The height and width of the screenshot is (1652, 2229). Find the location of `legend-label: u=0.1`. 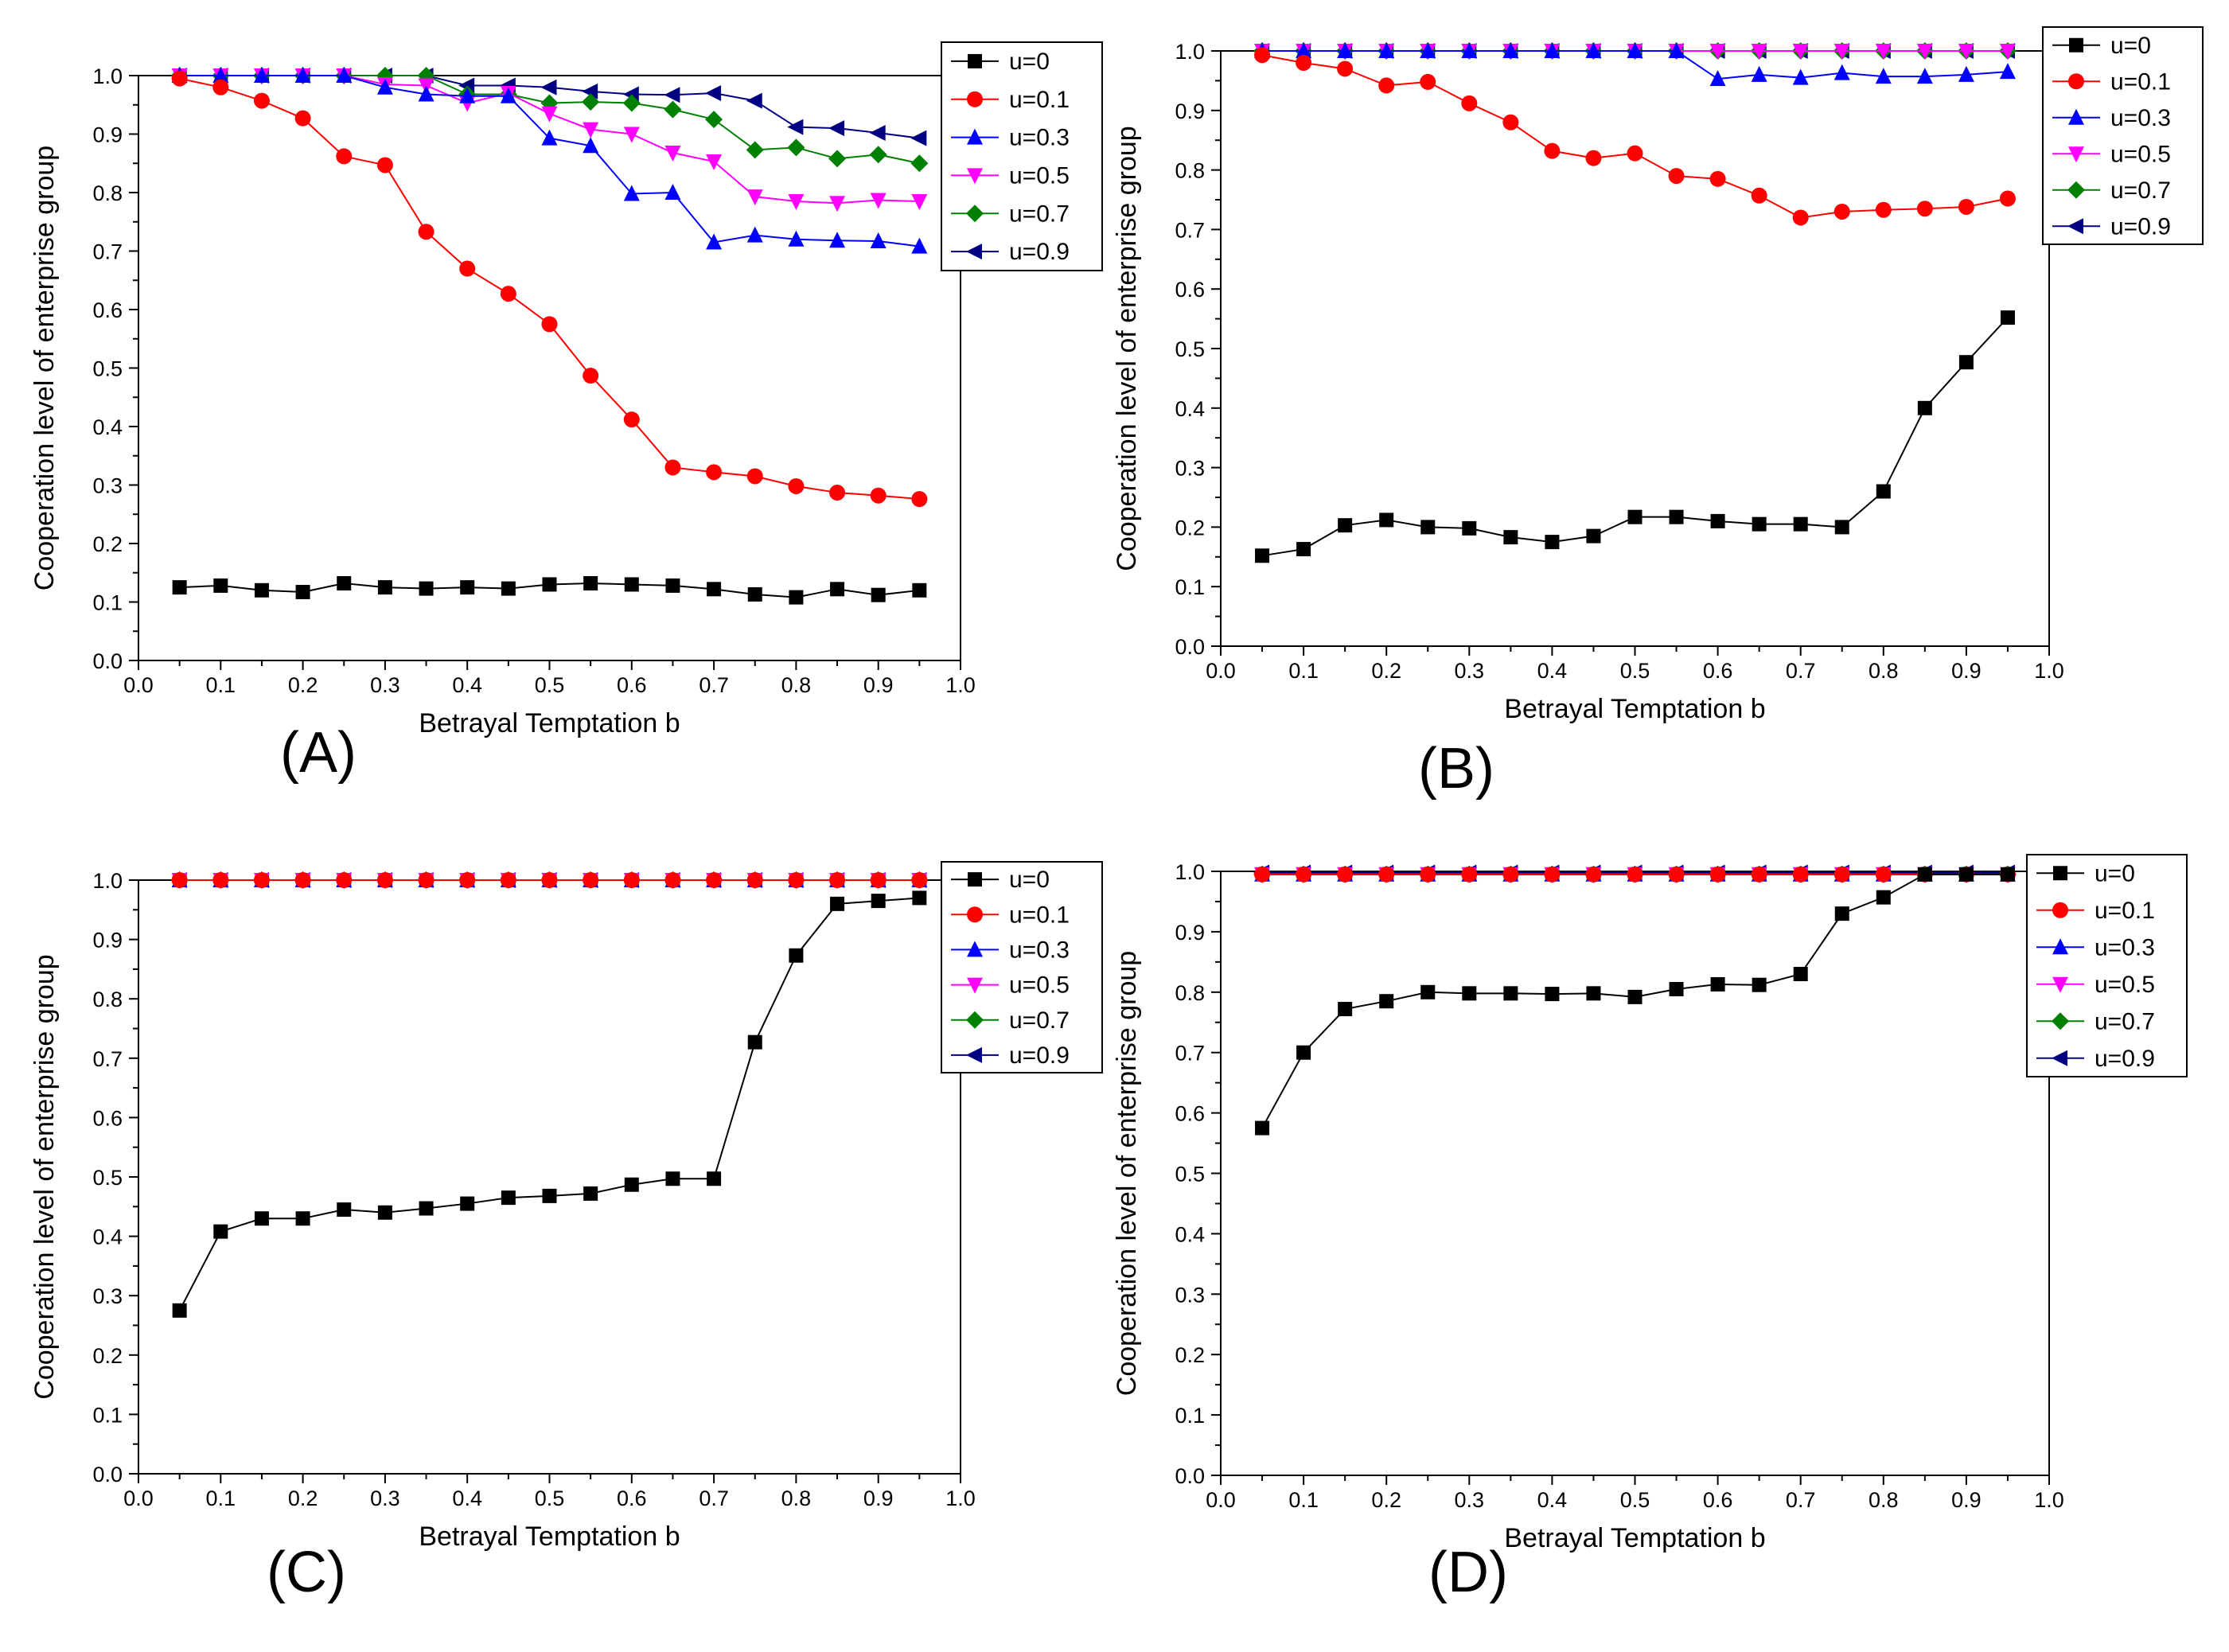

legend-label: u=0.1 is located at coordinates (2125, 911).